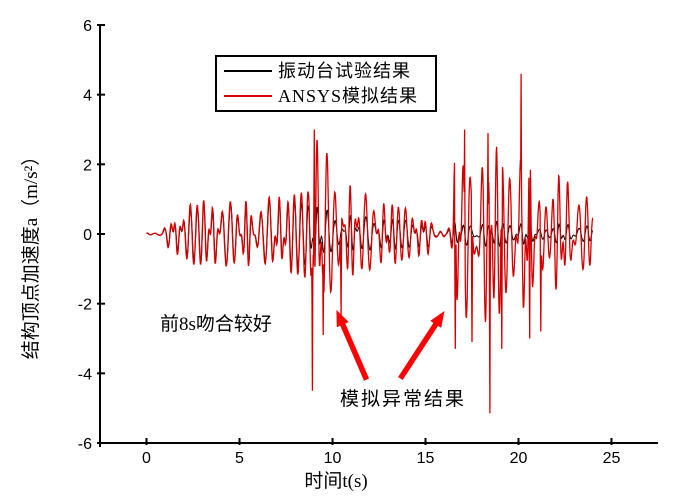 The image size is (696, 503). I want to click on x-tick-label: 20, so click(519, 458).